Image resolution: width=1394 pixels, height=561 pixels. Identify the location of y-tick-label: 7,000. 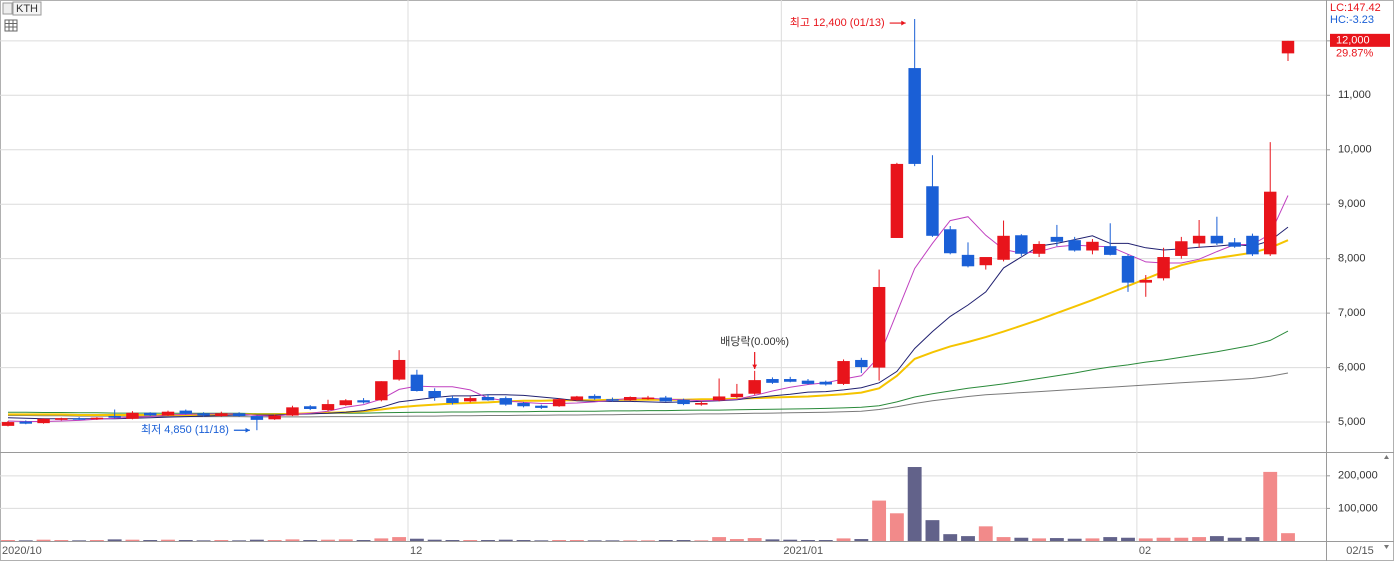
(1352, 313).